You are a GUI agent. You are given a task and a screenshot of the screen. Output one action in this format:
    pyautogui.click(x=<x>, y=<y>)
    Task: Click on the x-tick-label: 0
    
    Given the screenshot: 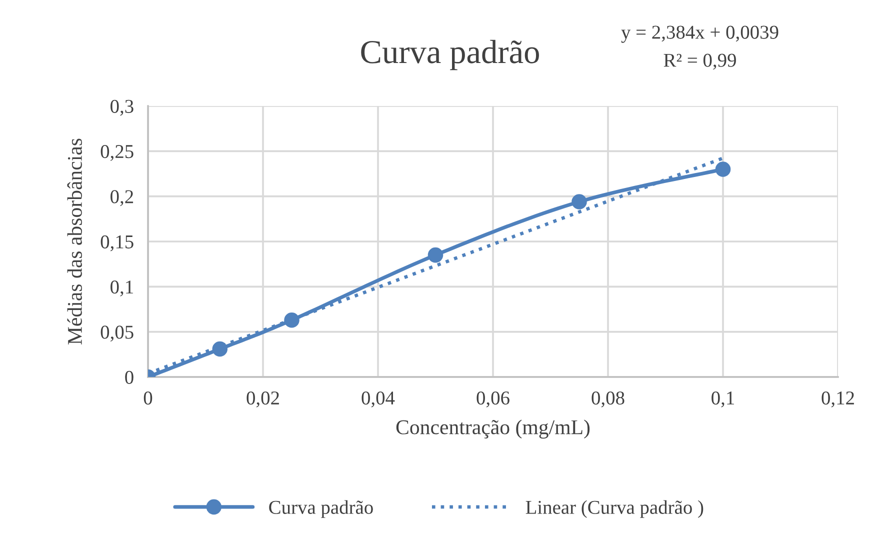 What is the action you would take?
    pyautogui.click(x=148, y=398)
    